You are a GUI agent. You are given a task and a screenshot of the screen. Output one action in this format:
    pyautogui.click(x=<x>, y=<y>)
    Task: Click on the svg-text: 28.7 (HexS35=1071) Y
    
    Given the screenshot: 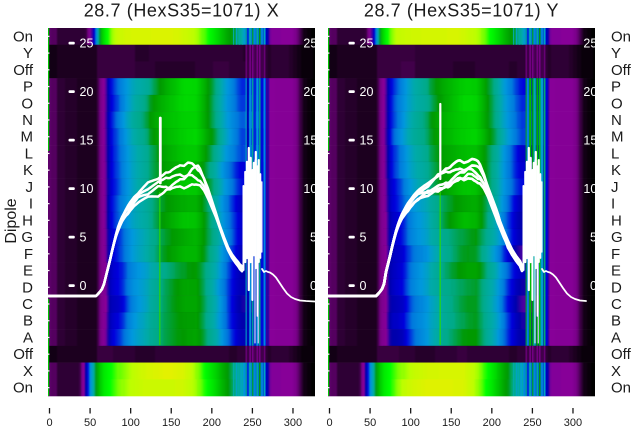 What is the action you would take?
    pyautogui.click(x=461, y=11)
    